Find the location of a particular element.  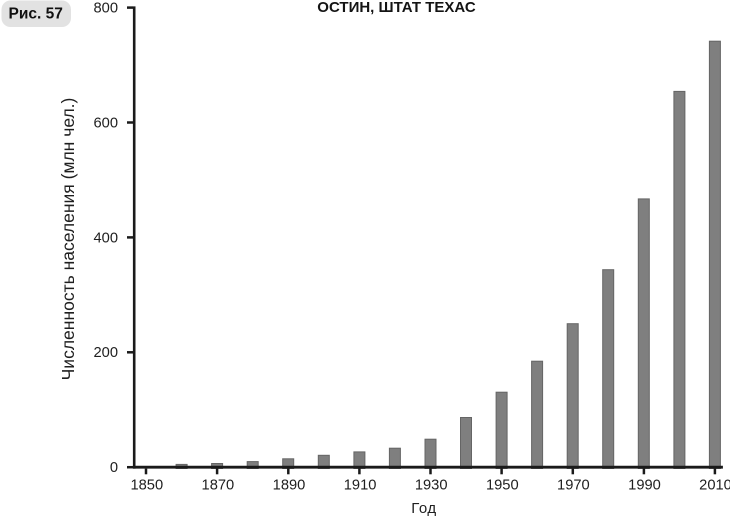

svg-text: 1890 is located at coordinates (289, 486).